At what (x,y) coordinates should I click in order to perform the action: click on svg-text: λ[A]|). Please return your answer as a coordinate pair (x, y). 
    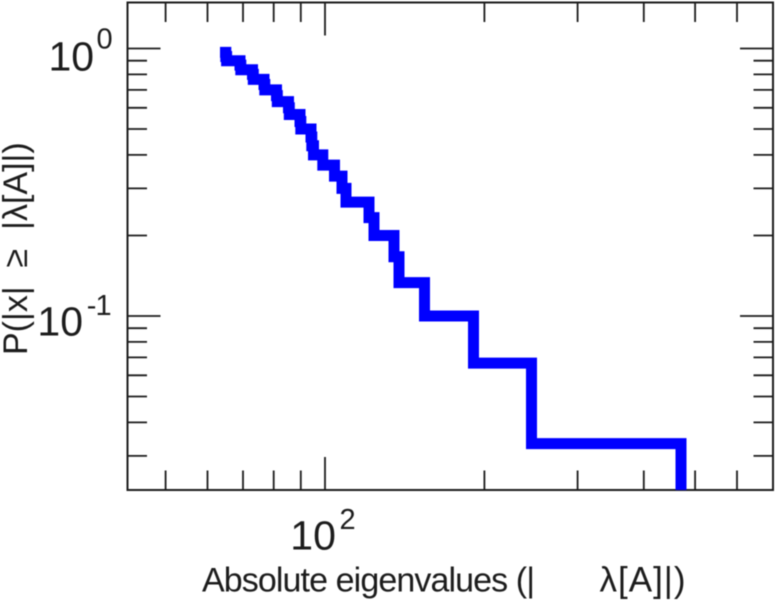
    Looking at the image, I should click on (643, 580).